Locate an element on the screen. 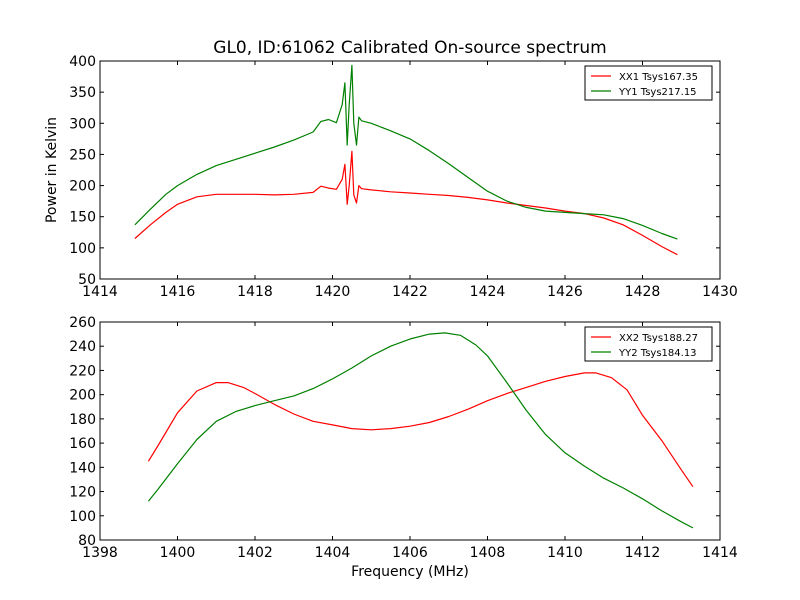  y-tick-label: 260 is located at coordinates (82, 323).